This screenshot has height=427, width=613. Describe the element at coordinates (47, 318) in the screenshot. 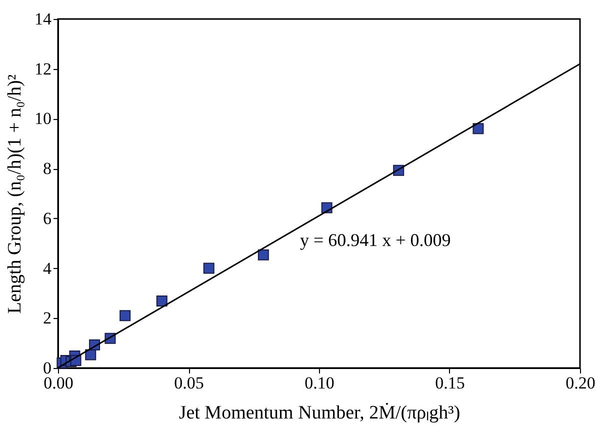

I see `y-tick-label: 2` at that location.